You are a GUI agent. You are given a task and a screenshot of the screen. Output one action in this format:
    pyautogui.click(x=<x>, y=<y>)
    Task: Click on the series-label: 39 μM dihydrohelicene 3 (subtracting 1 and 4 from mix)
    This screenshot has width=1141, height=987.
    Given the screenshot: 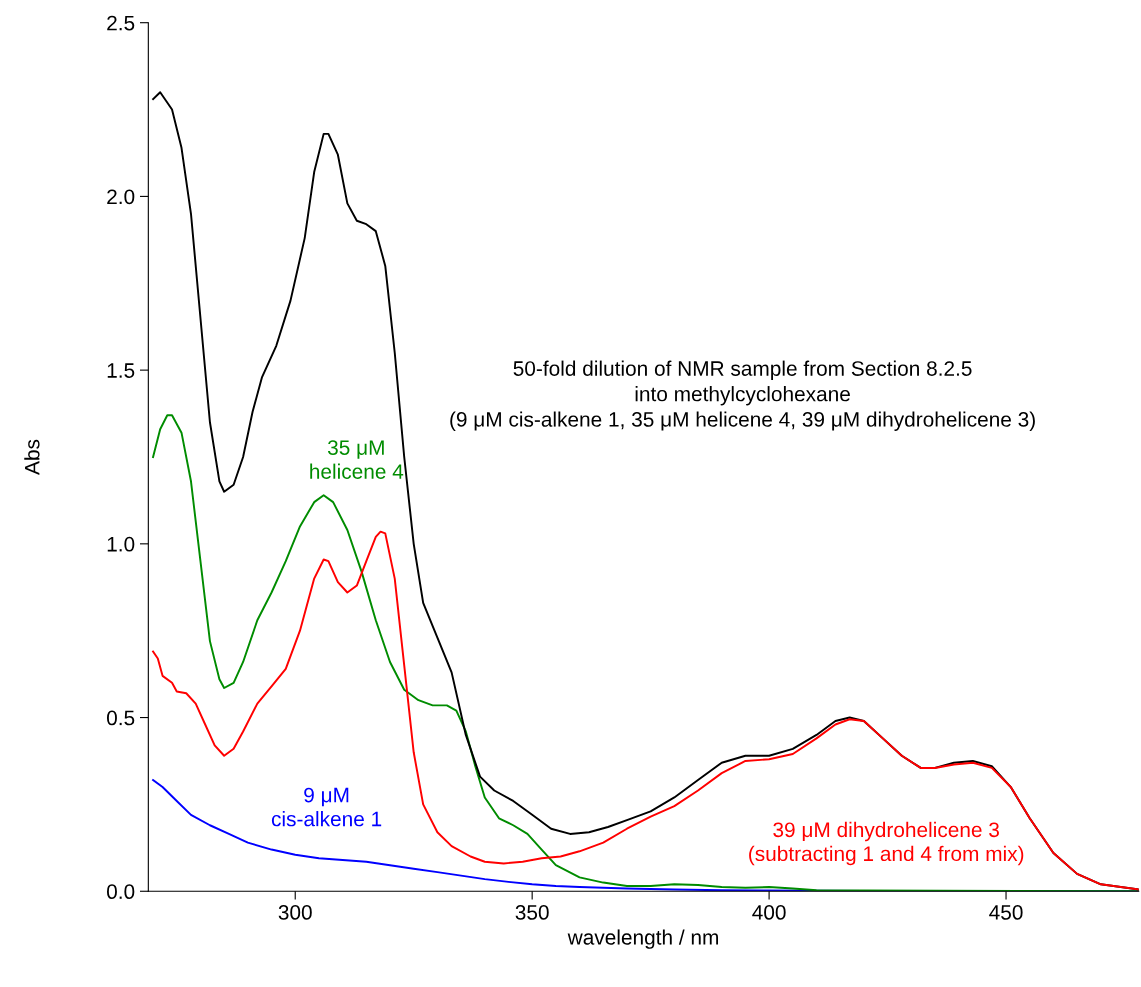 What is the action you would take?
    pyautogui.click(x=886, y=843)
    